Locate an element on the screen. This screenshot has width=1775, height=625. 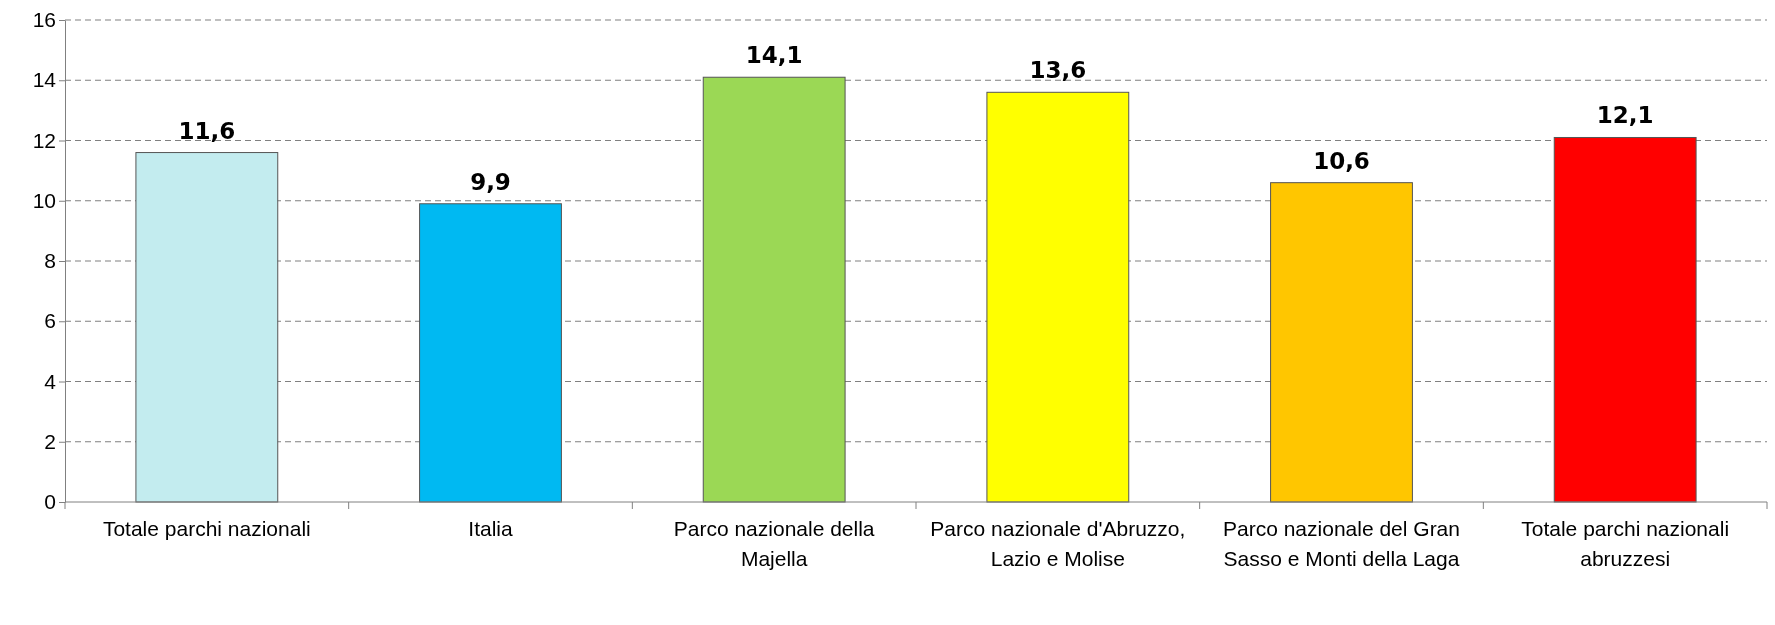
data-label: 12,1 is located at coordinates (1625, 115).